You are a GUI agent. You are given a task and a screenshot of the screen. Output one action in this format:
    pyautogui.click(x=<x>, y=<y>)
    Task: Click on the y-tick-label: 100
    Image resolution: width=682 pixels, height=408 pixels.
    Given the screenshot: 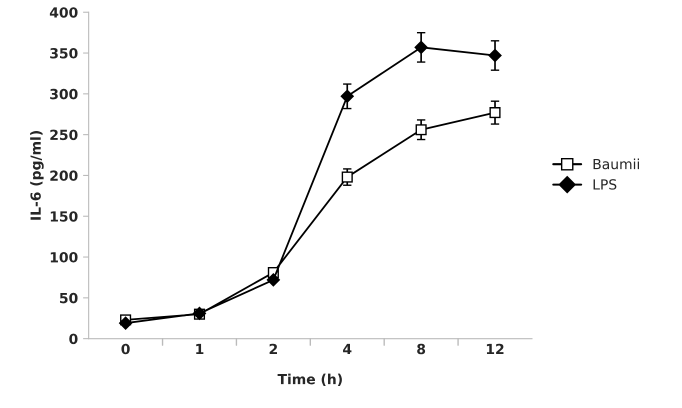 What is the action you would take?
    pyautogui.click(x=64, y=257)
    